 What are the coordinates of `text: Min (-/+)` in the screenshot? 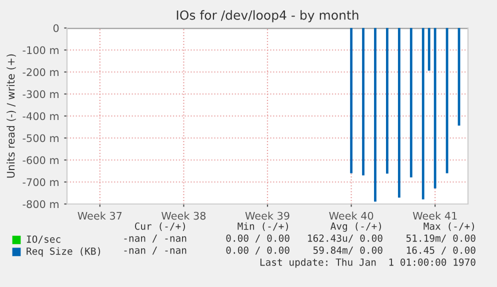 It's located at (263, 226).